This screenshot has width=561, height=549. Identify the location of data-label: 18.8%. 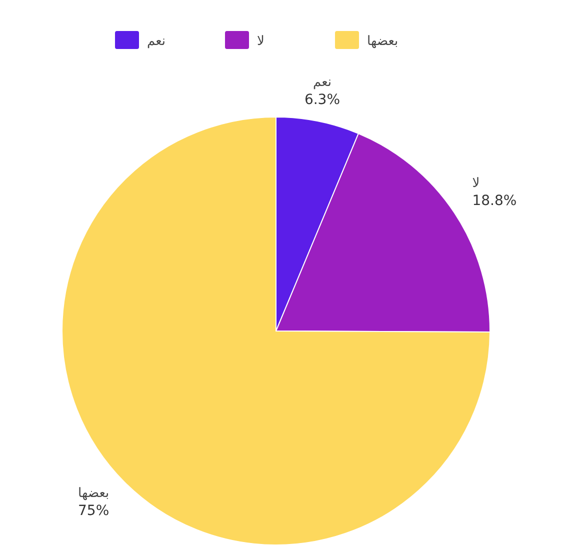
(494, 200).